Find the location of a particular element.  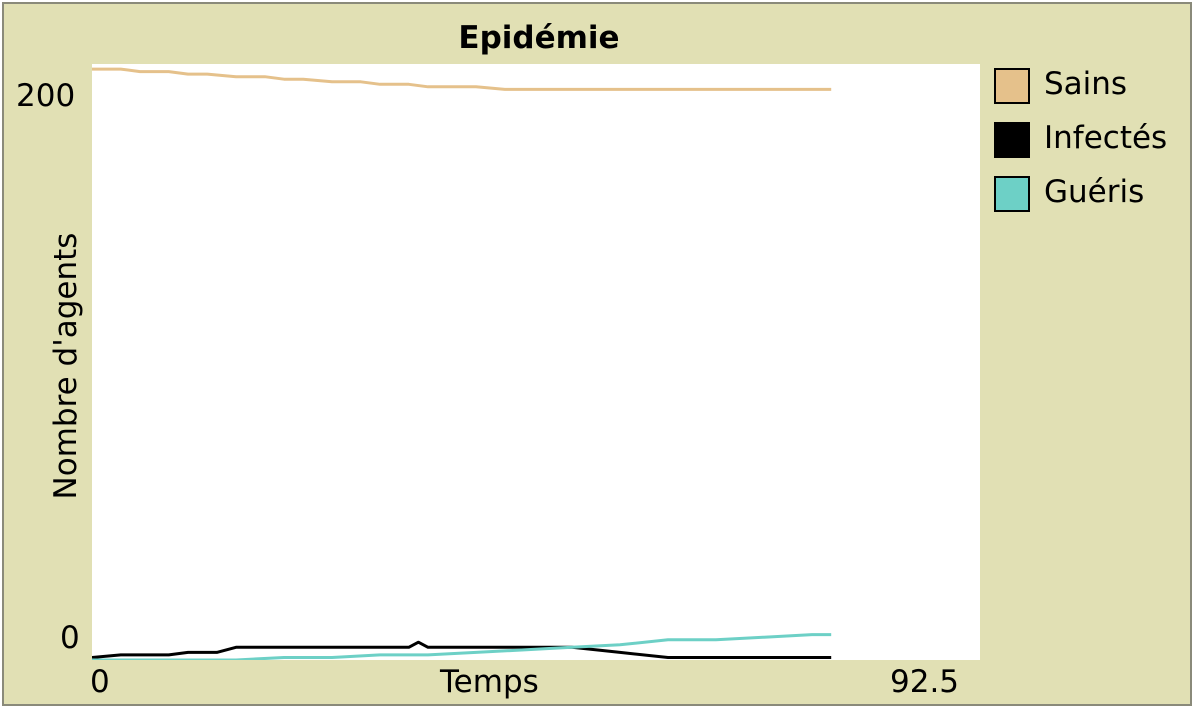

y-axis-label: Nombre d'agents is located at coordinates (66, 366).